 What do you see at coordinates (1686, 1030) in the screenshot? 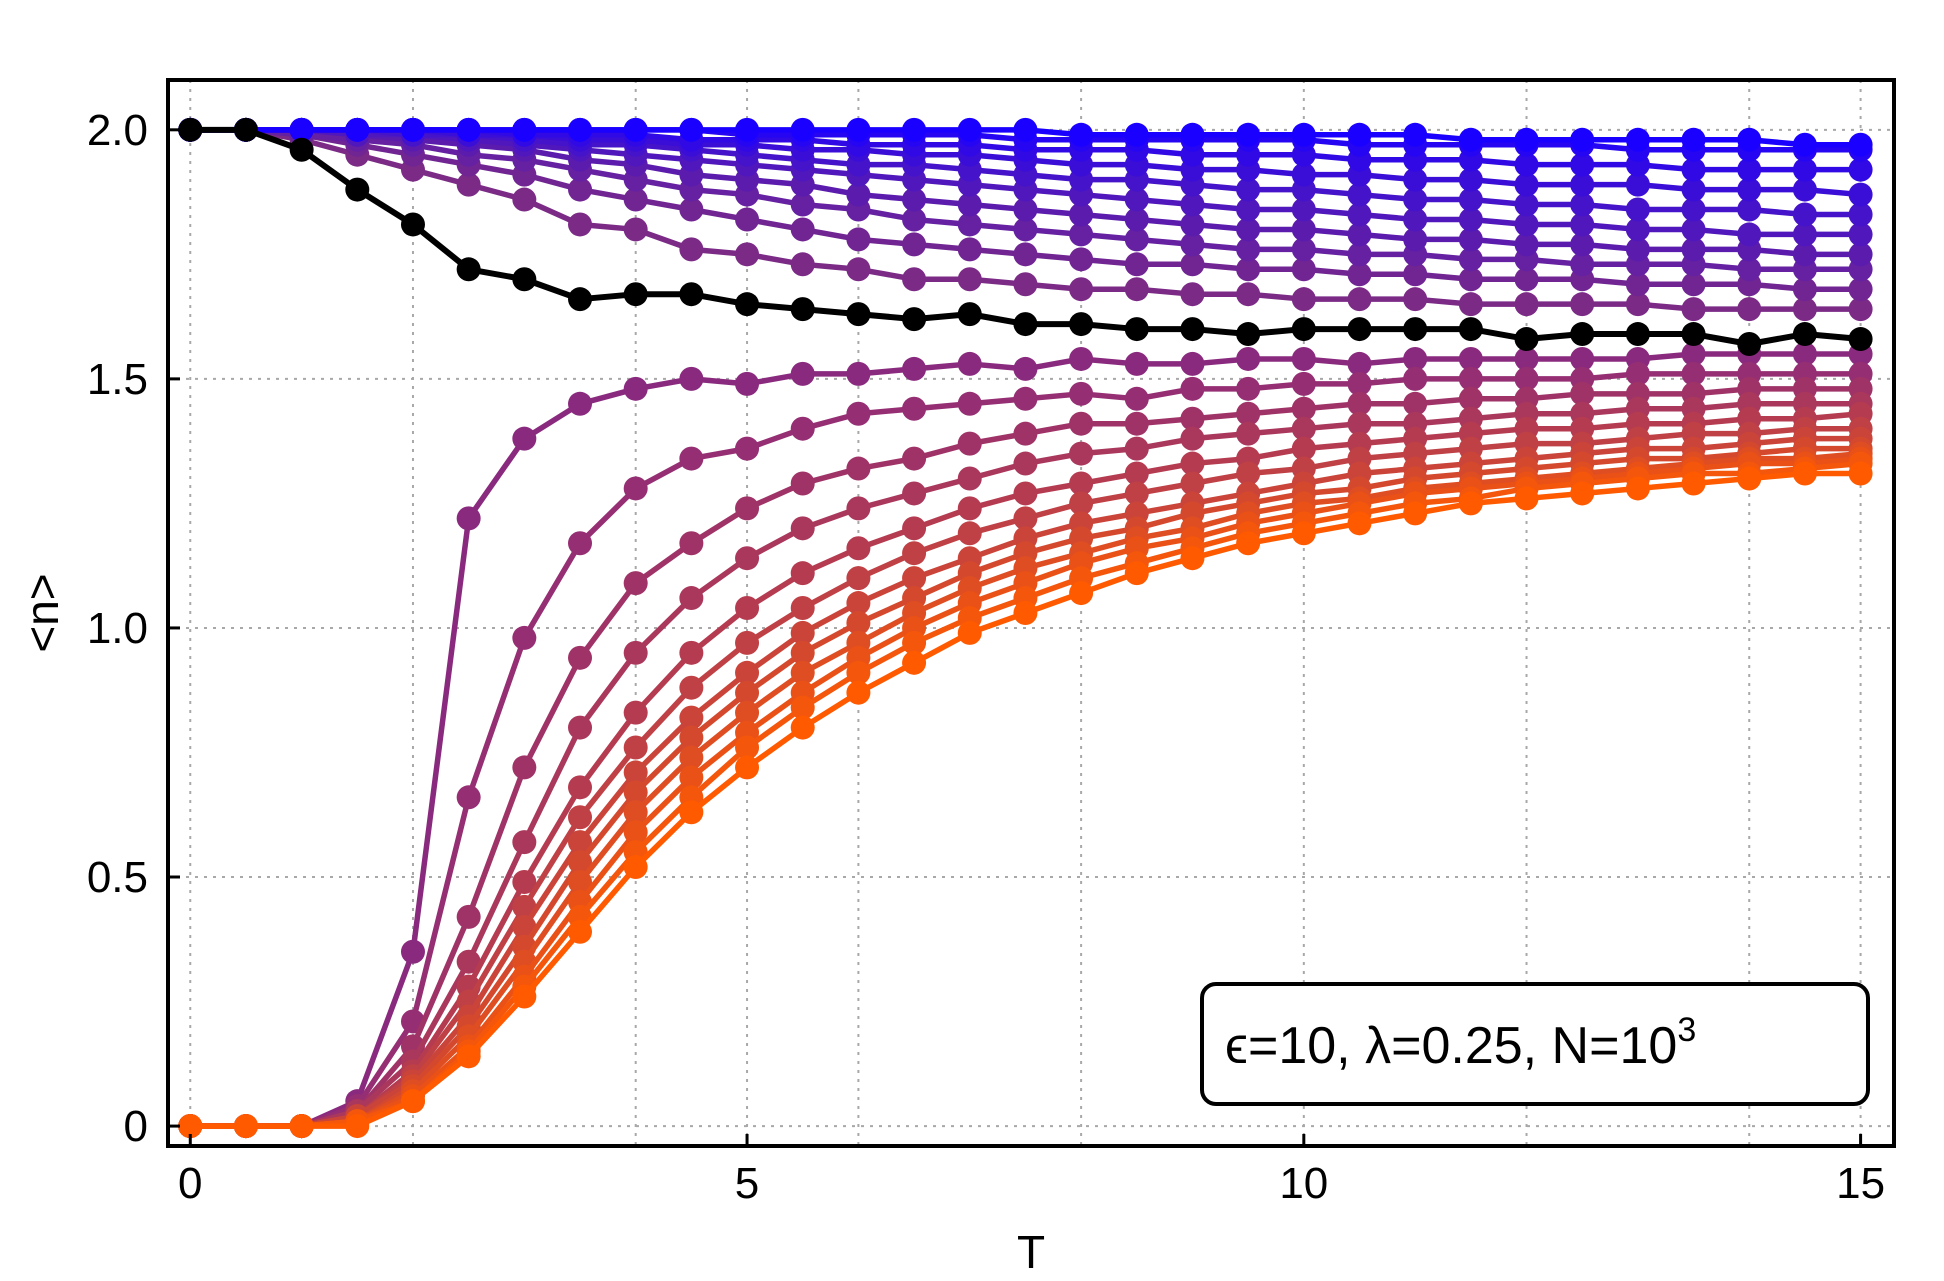
I see `legend-superscript: 3` at bounding box center [1686, 1030].